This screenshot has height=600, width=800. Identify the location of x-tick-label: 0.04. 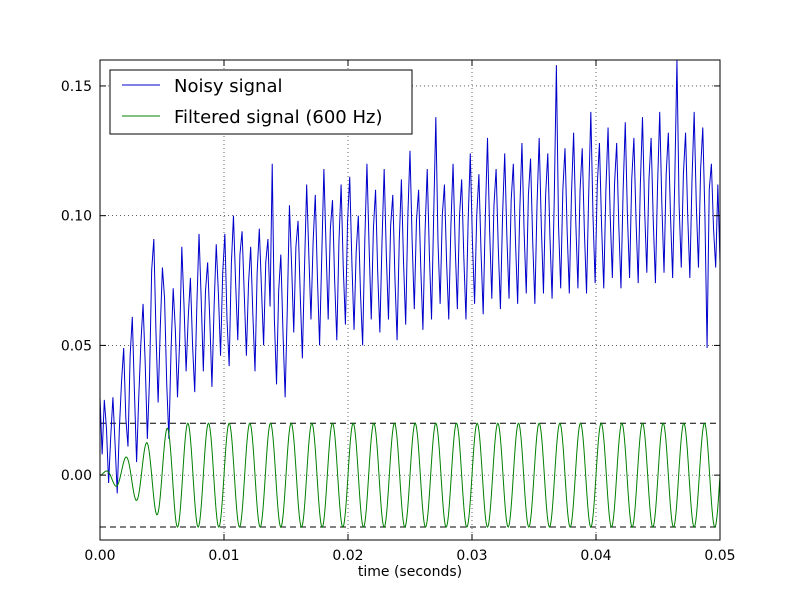
(595, 556).